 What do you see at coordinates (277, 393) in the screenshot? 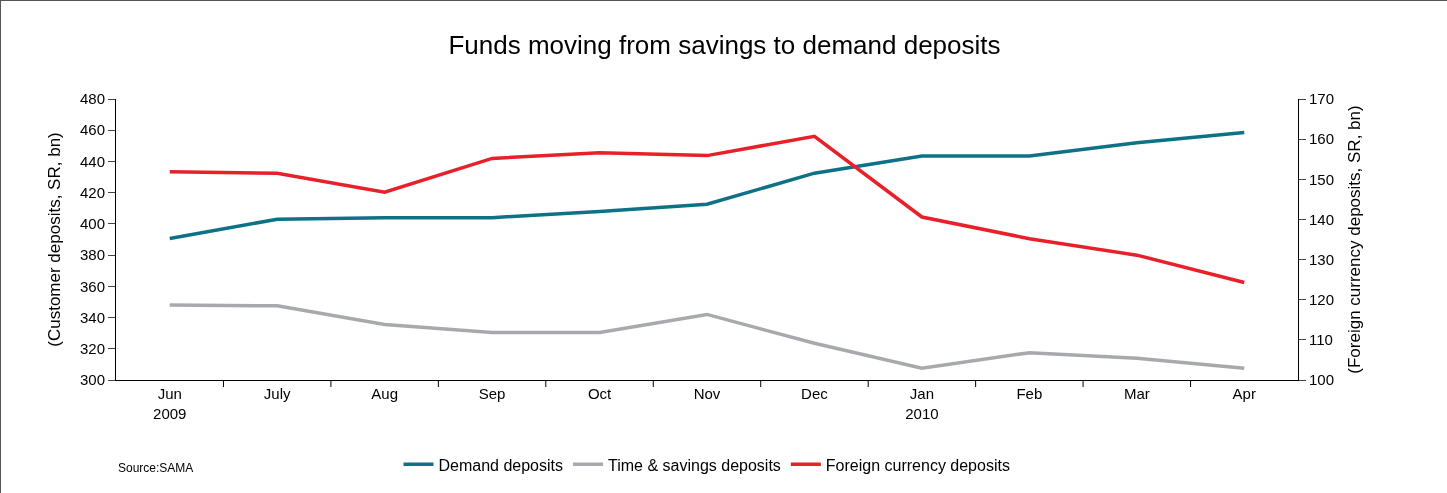
I see `x-tick-label: July` at bounding box center [277, 393].